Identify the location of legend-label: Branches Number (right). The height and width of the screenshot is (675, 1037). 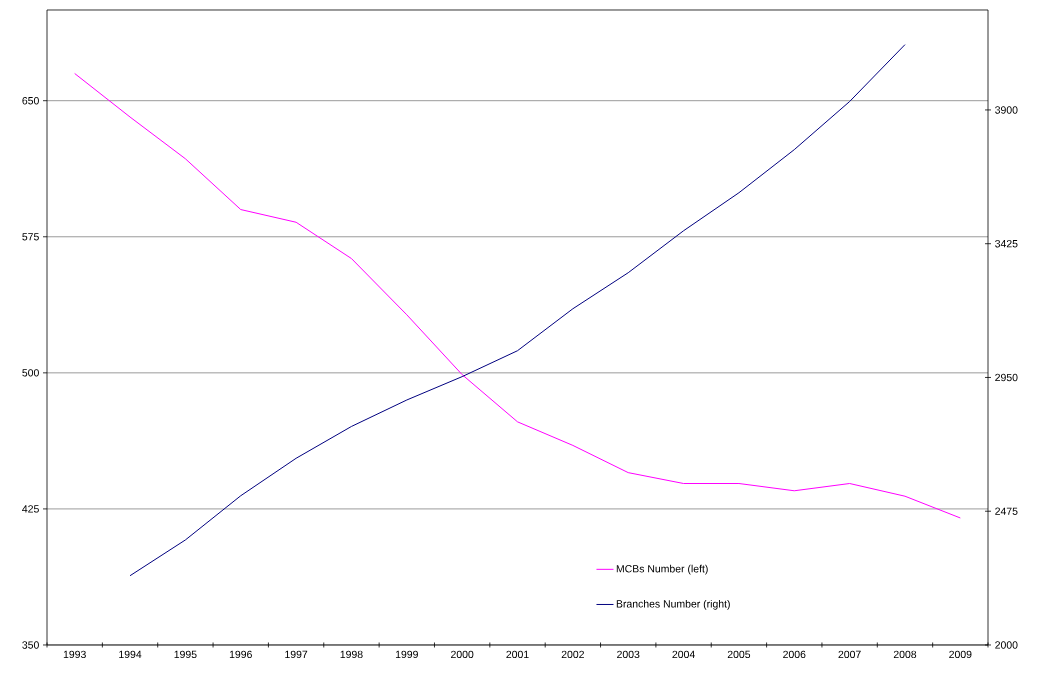
(673, 604).